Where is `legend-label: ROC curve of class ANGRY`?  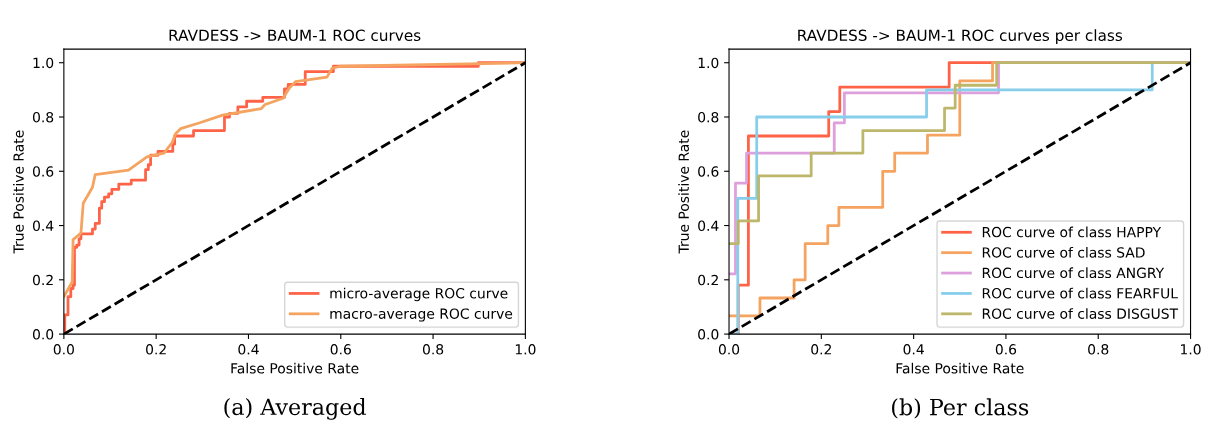
legend-label: ROC curve of class ANGRY is located at coordinates (1073, 273).